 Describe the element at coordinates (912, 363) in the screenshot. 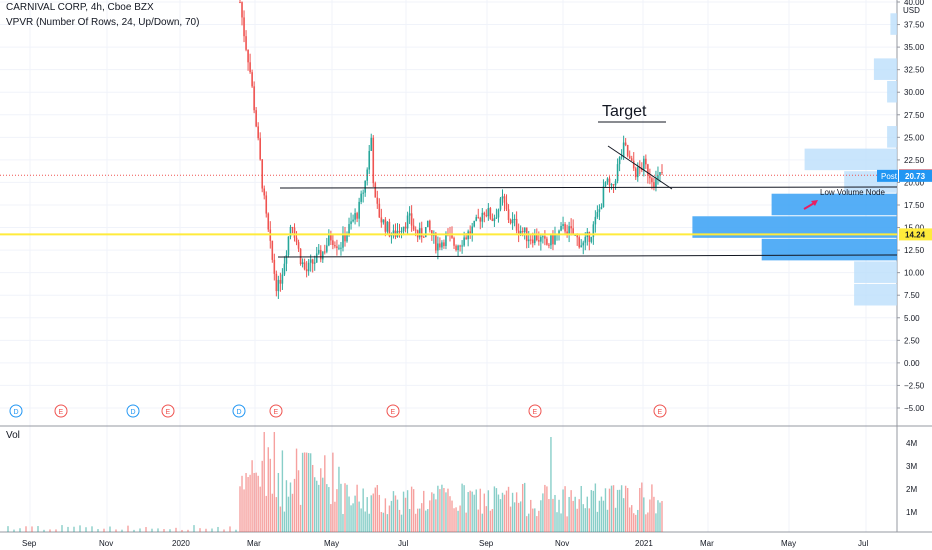

I see `price-tick-label: 0.00` at that location.